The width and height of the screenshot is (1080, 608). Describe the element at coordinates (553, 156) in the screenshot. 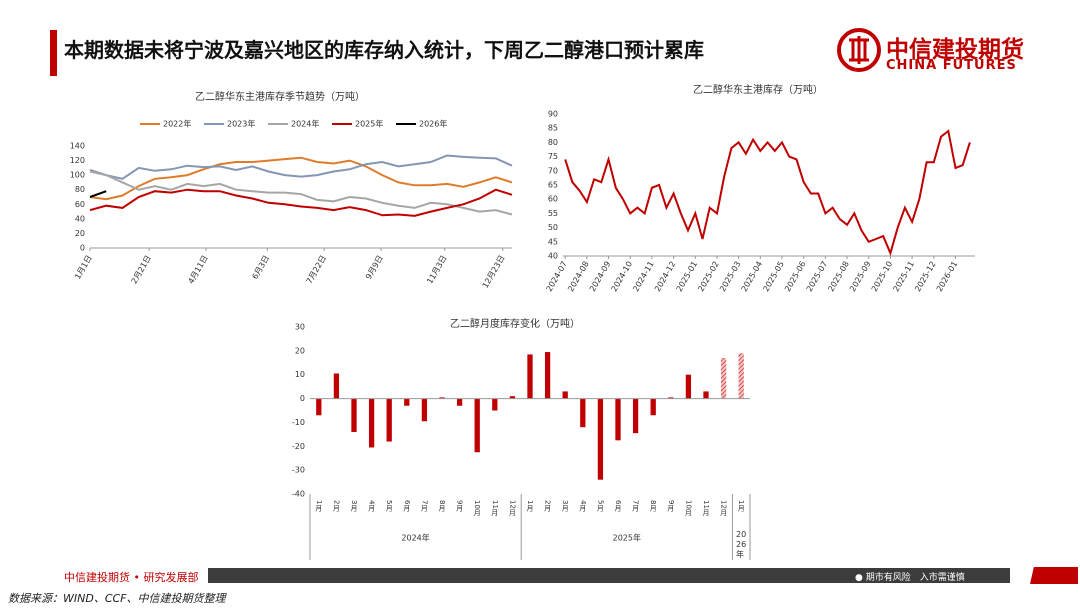

I see `y-tick-label: 75` at that location.